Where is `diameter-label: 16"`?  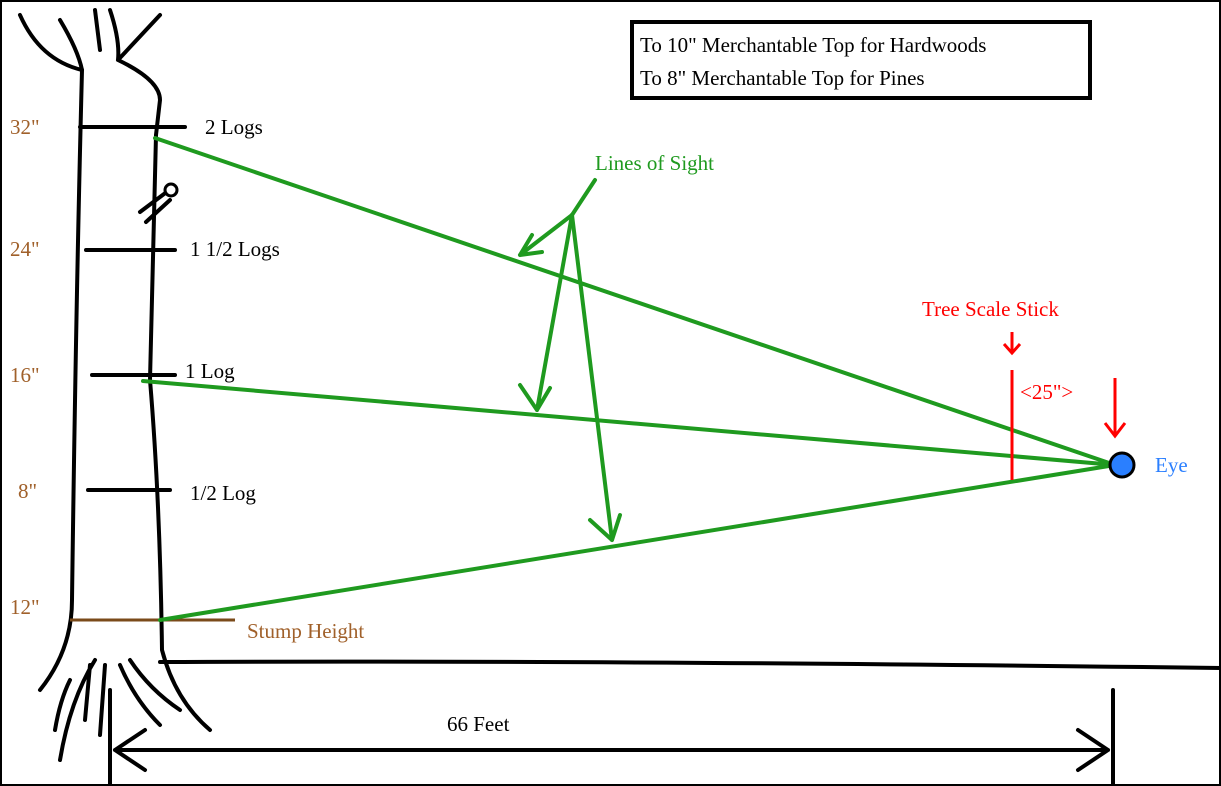
diameter-label: 16" is located at coordinates (25, 375).